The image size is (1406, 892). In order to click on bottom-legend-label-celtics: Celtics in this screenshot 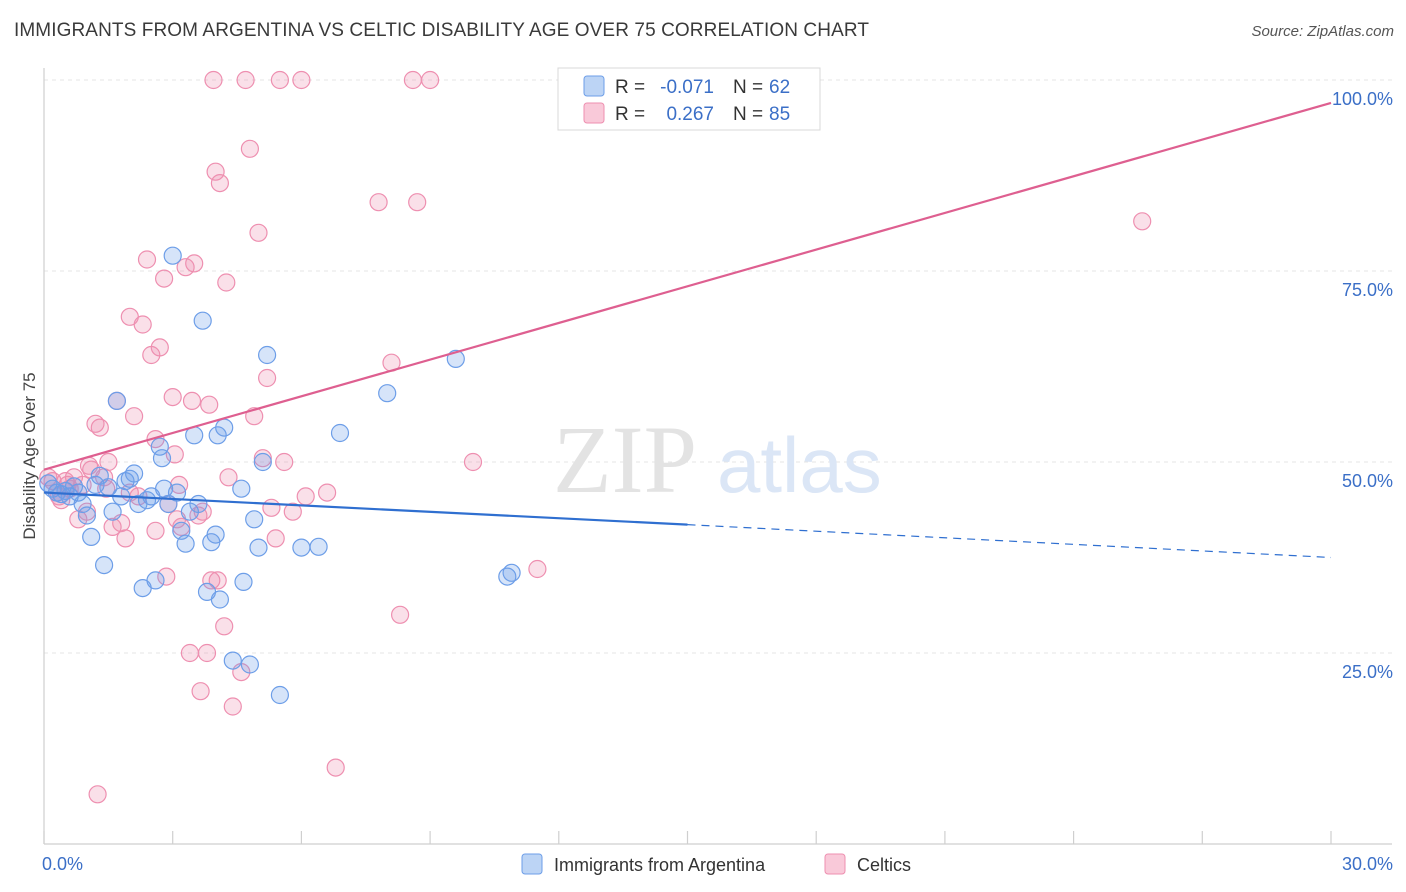, I will do `click(884, 865)`.